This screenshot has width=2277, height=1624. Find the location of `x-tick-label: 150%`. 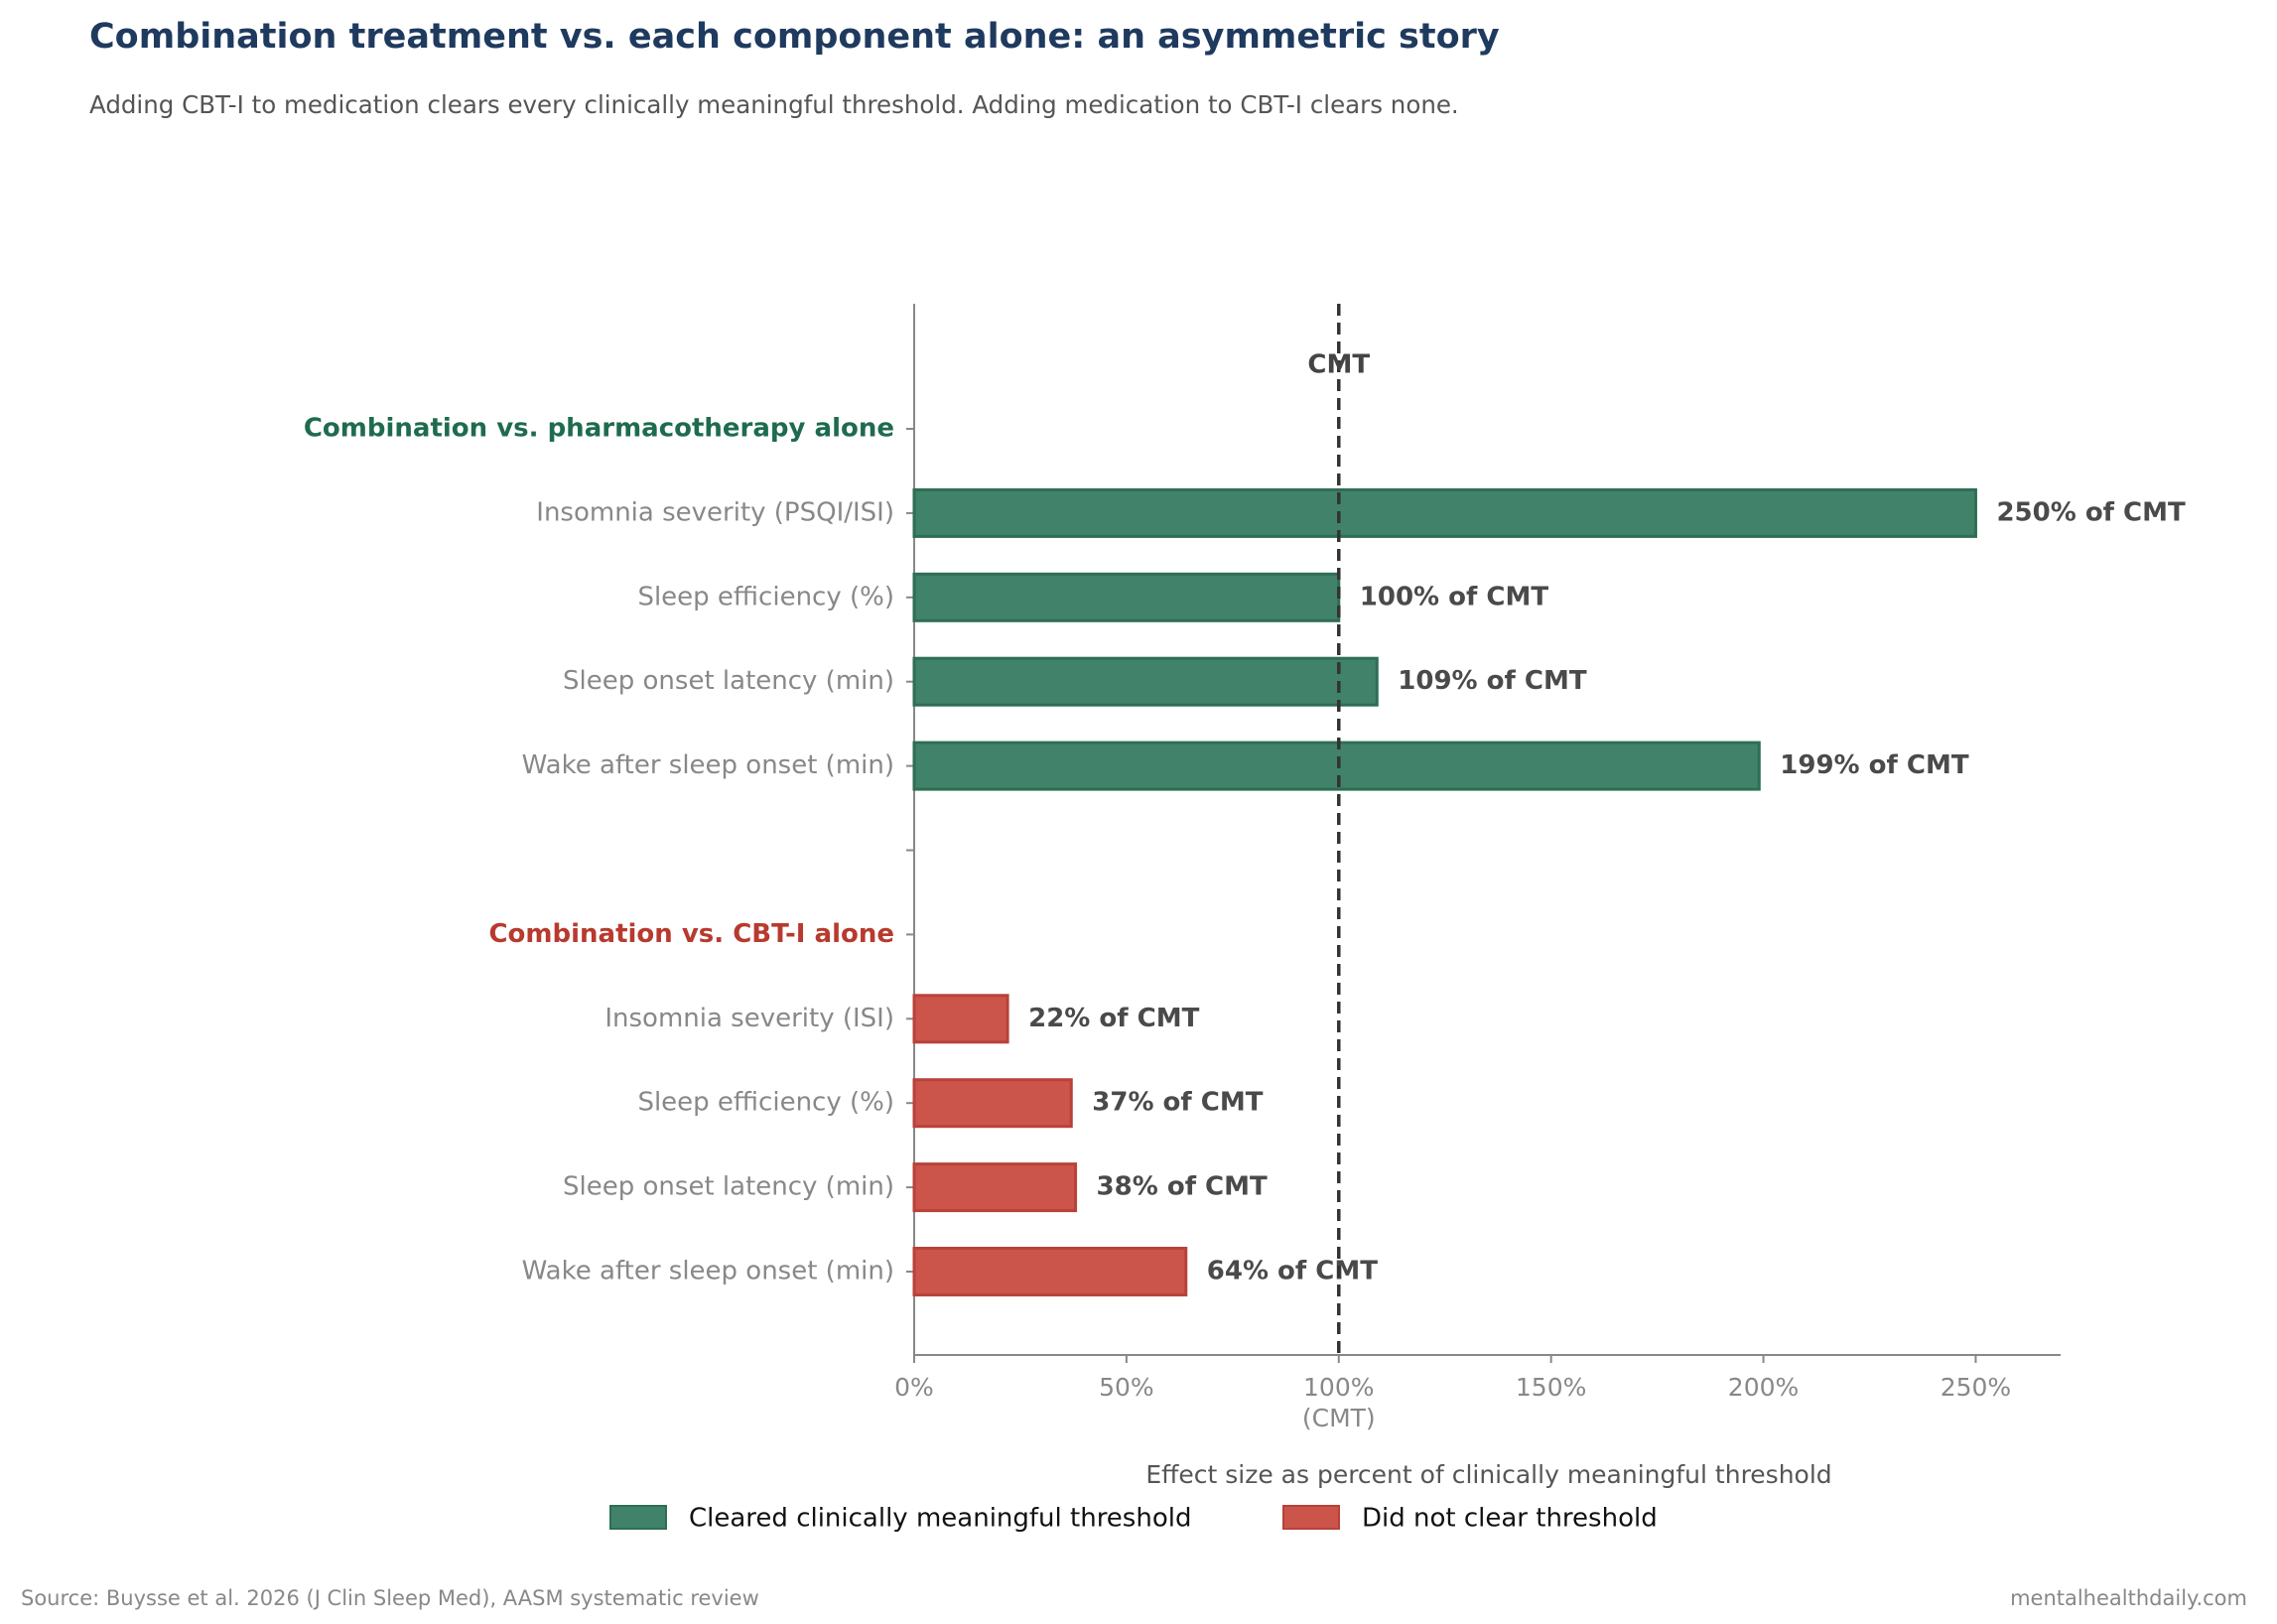

x-tick-label: 150% is located at coordinates (1551, 1387).